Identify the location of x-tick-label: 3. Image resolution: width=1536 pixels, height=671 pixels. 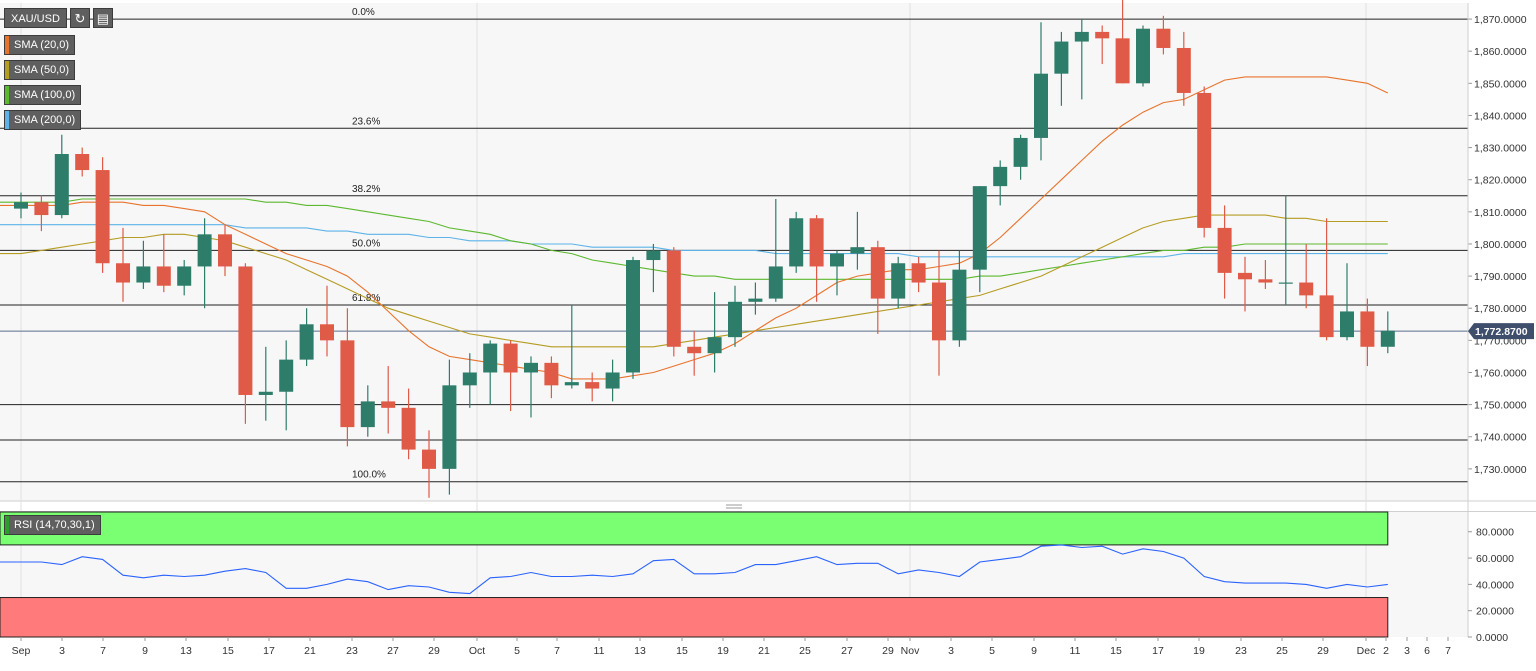
(951, 651).